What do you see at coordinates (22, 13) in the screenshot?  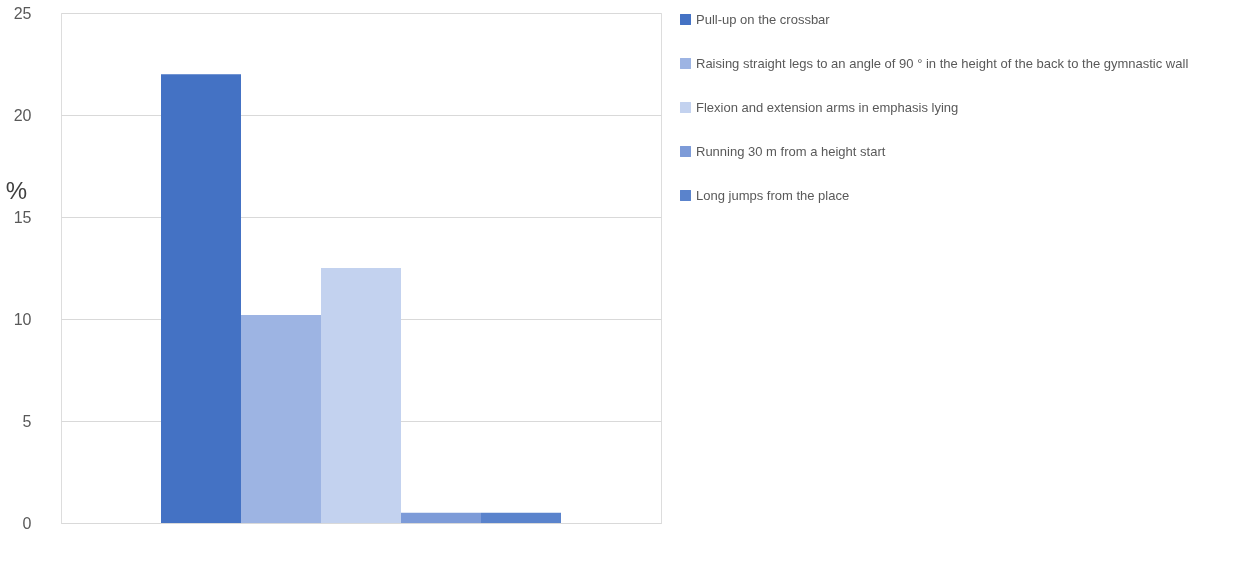 I see `y-tick-label: 25` at bounding box center [22, 13].